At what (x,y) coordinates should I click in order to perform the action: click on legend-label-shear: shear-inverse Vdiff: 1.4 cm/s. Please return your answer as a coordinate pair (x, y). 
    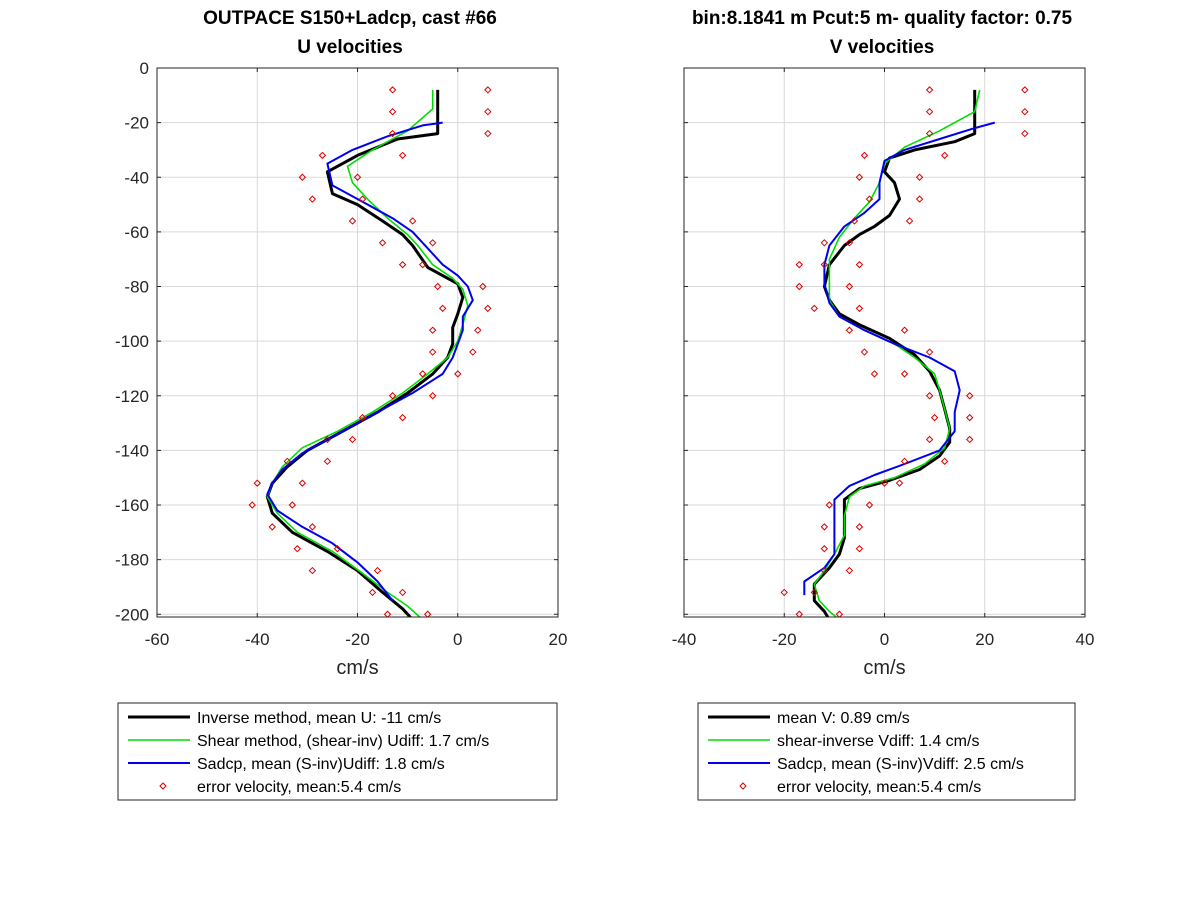
    Looking at the image, I should click on (878, 741).